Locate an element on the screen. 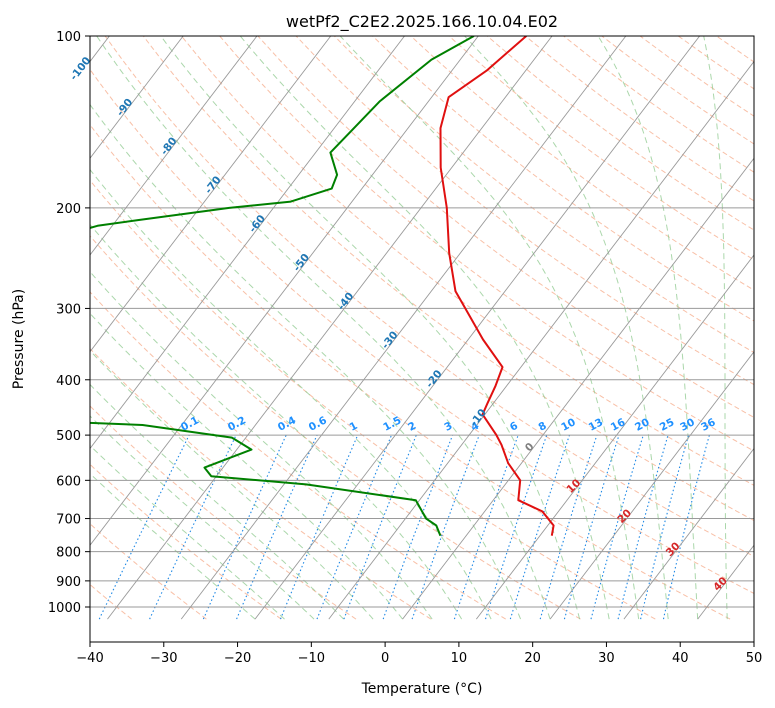  x-tick-label: −30 is located at coordinates (163, 658).